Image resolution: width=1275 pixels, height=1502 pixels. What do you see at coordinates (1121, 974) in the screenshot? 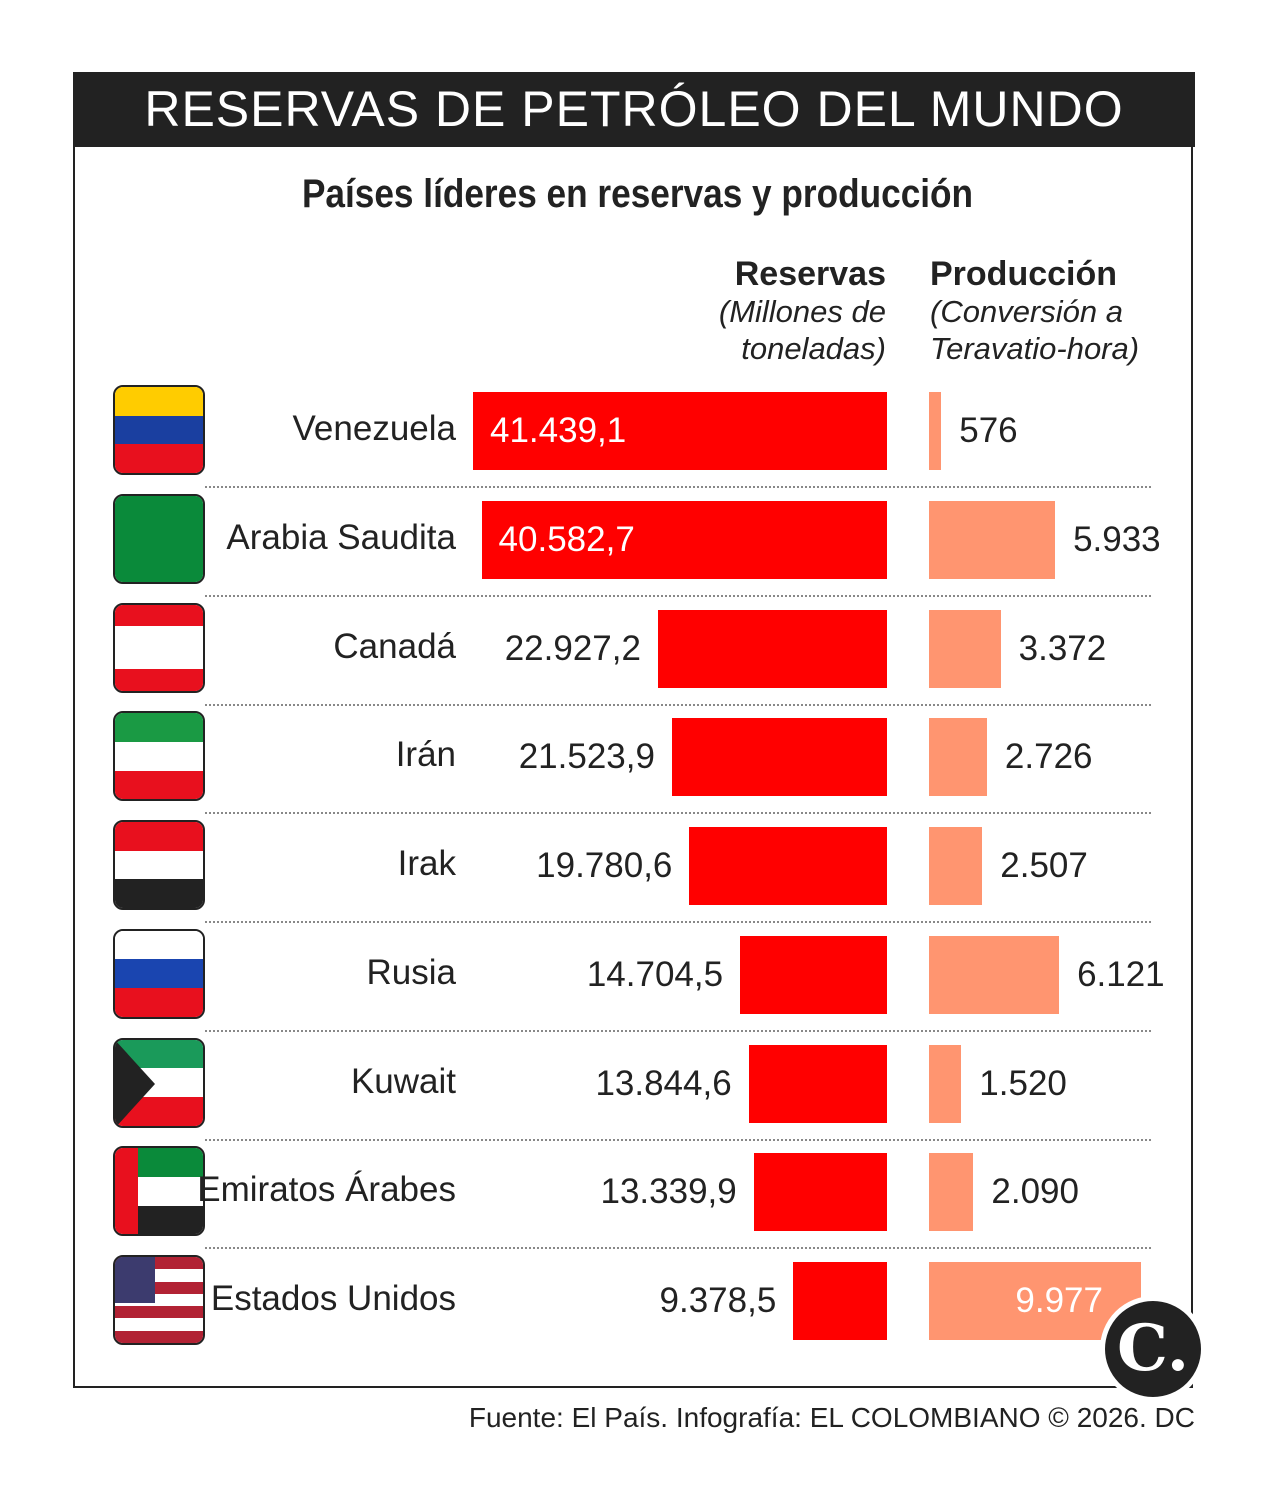
I see `produccion-value-label: 6.121` at bounding box center [1121, 974].